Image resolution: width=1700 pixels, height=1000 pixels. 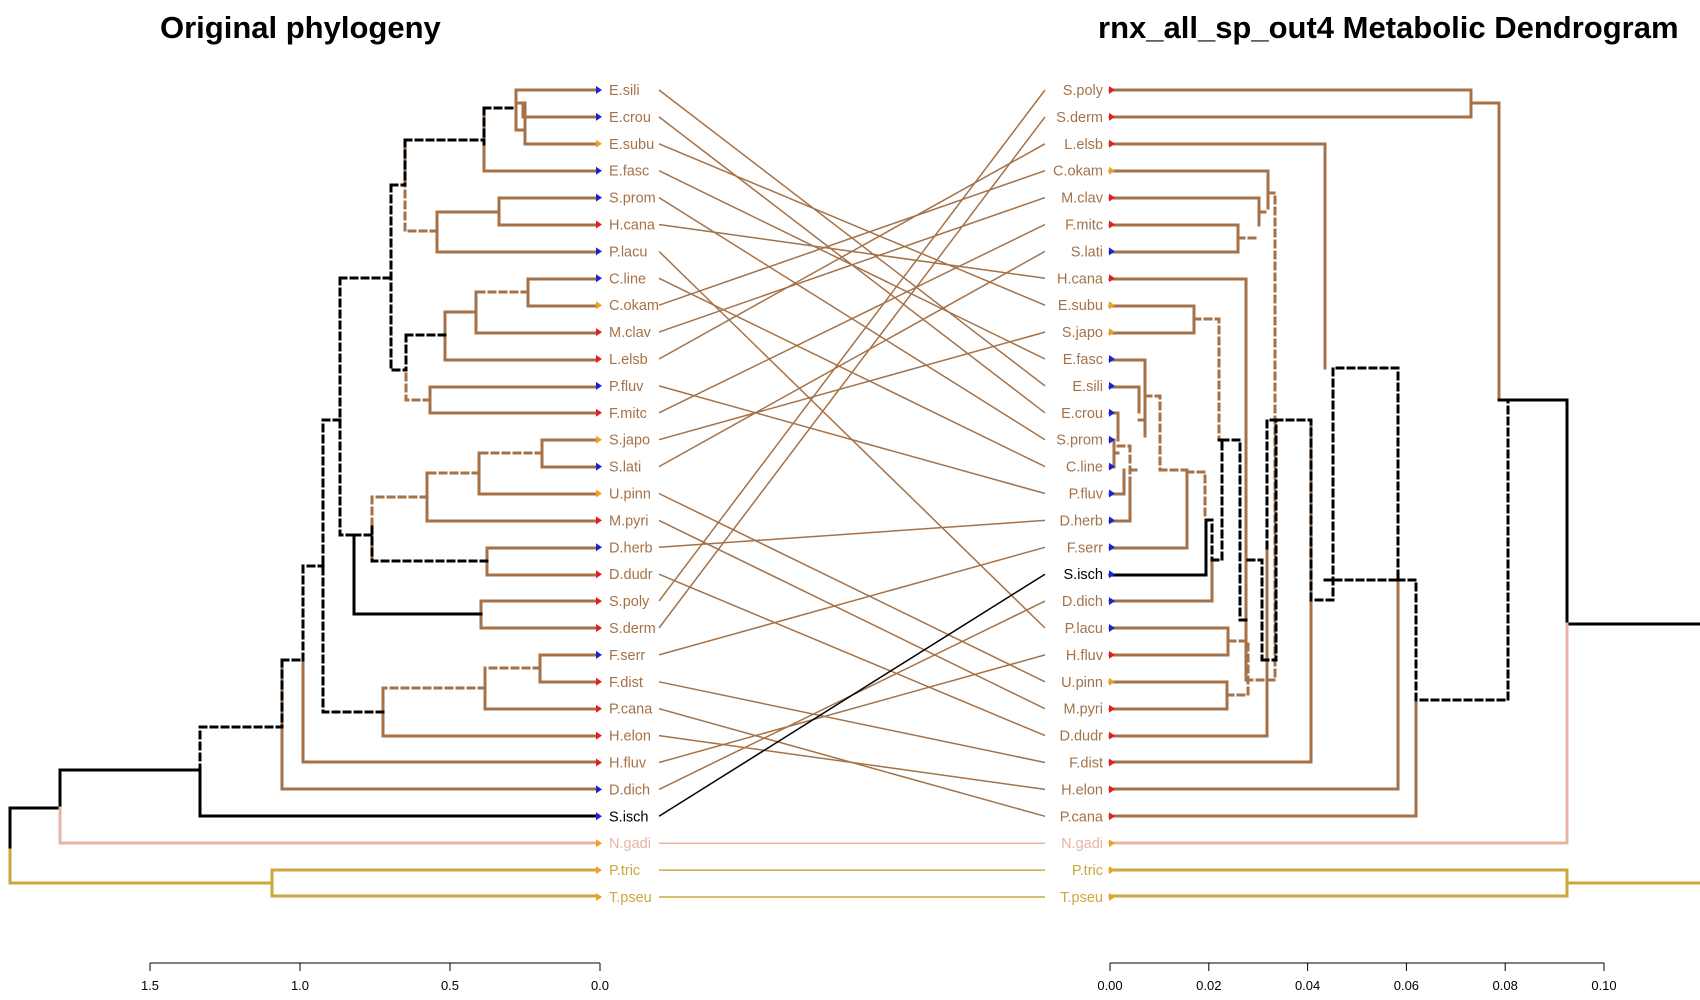 I want to click on right-axis-tick-label: 0.00, so click(x=1109, y=985).